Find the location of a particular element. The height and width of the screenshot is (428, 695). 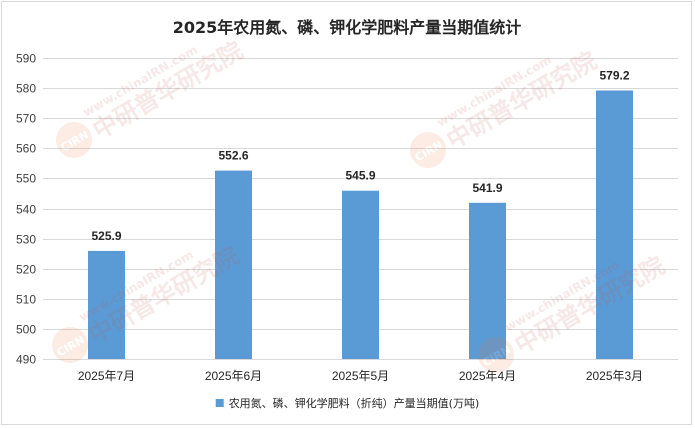

data-label: 579.2 is located at coordinates (614, 76).